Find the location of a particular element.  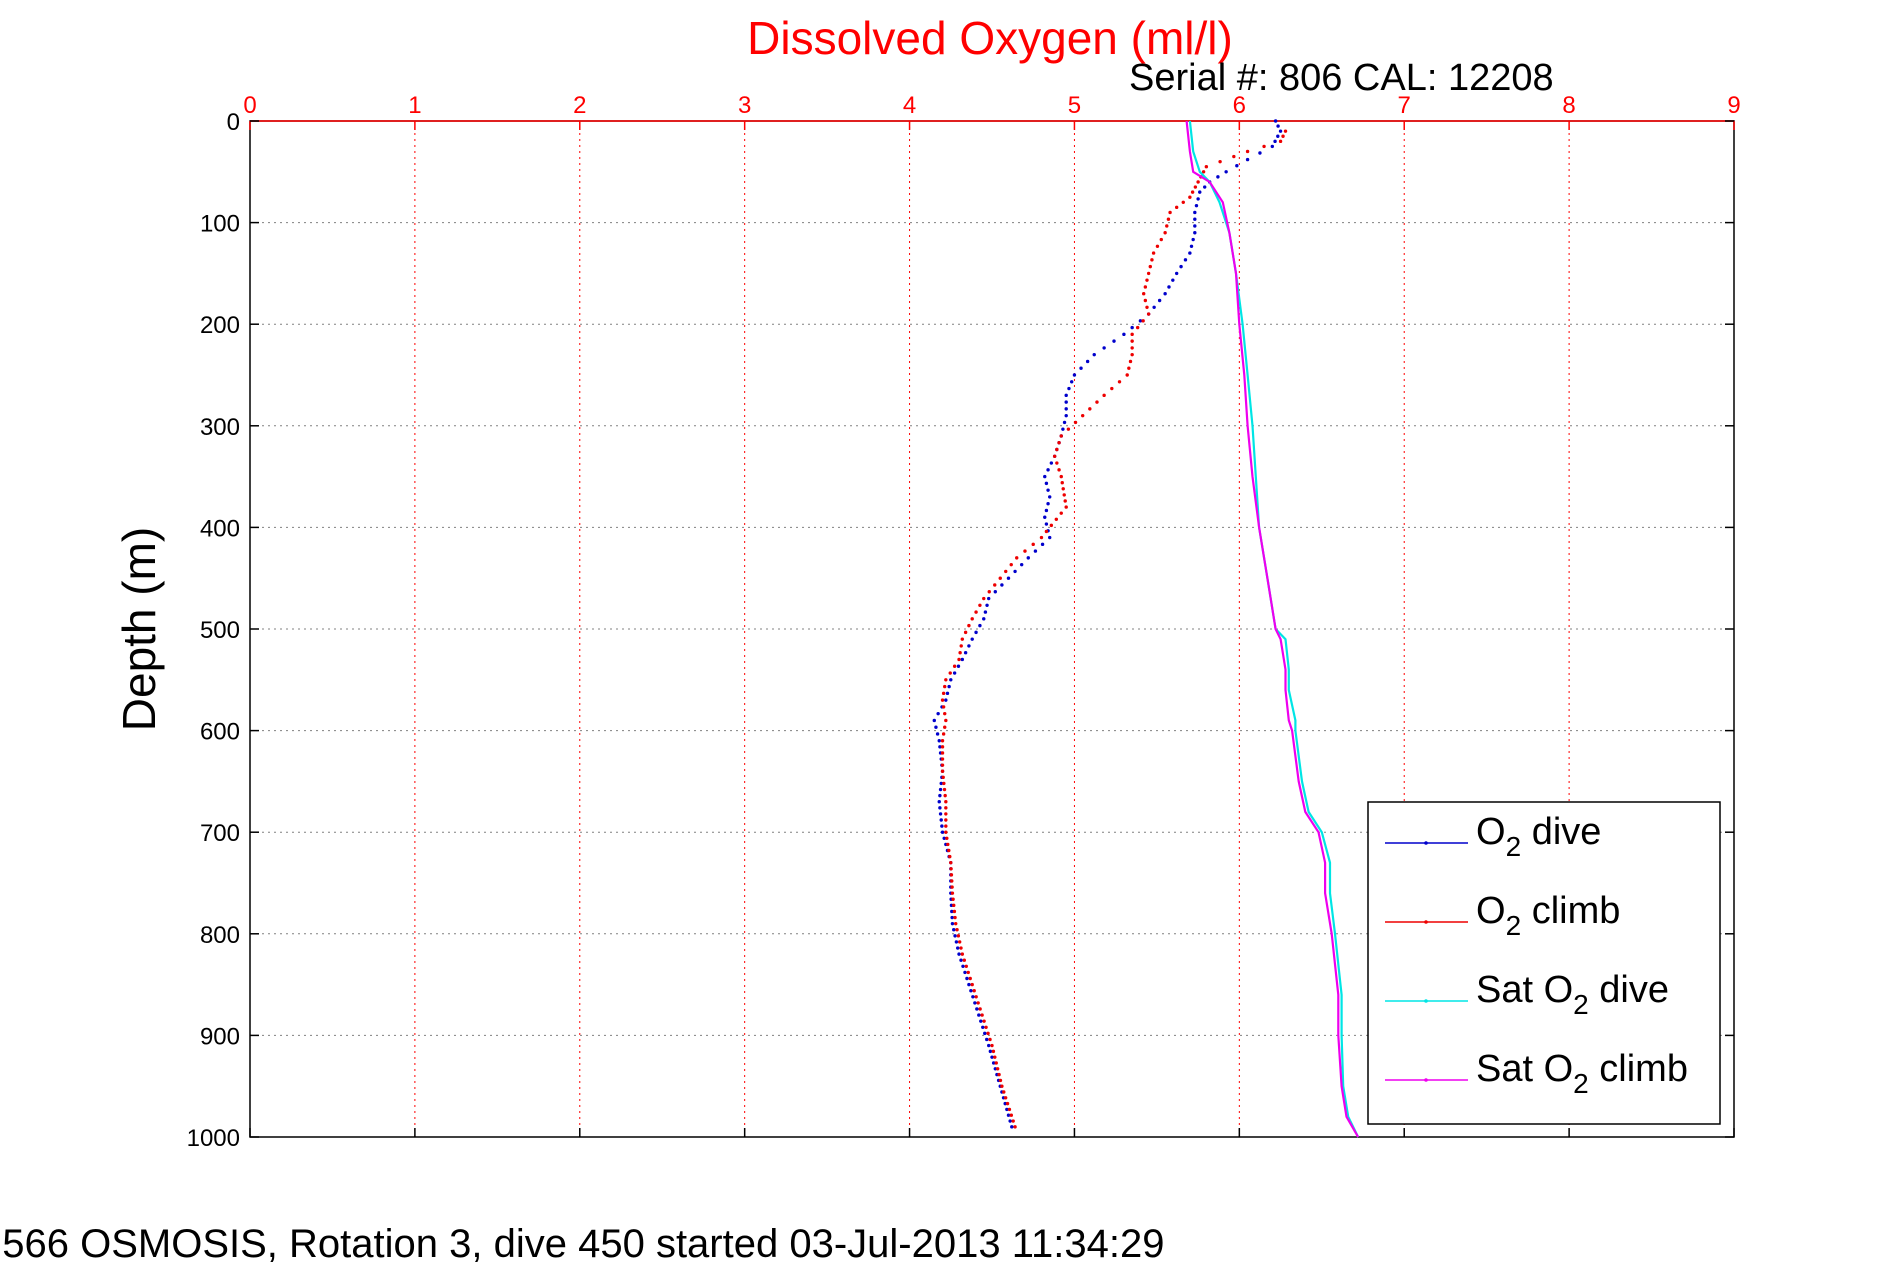

y-axis-label: Depth (m) is located at coordinates (139, 629).